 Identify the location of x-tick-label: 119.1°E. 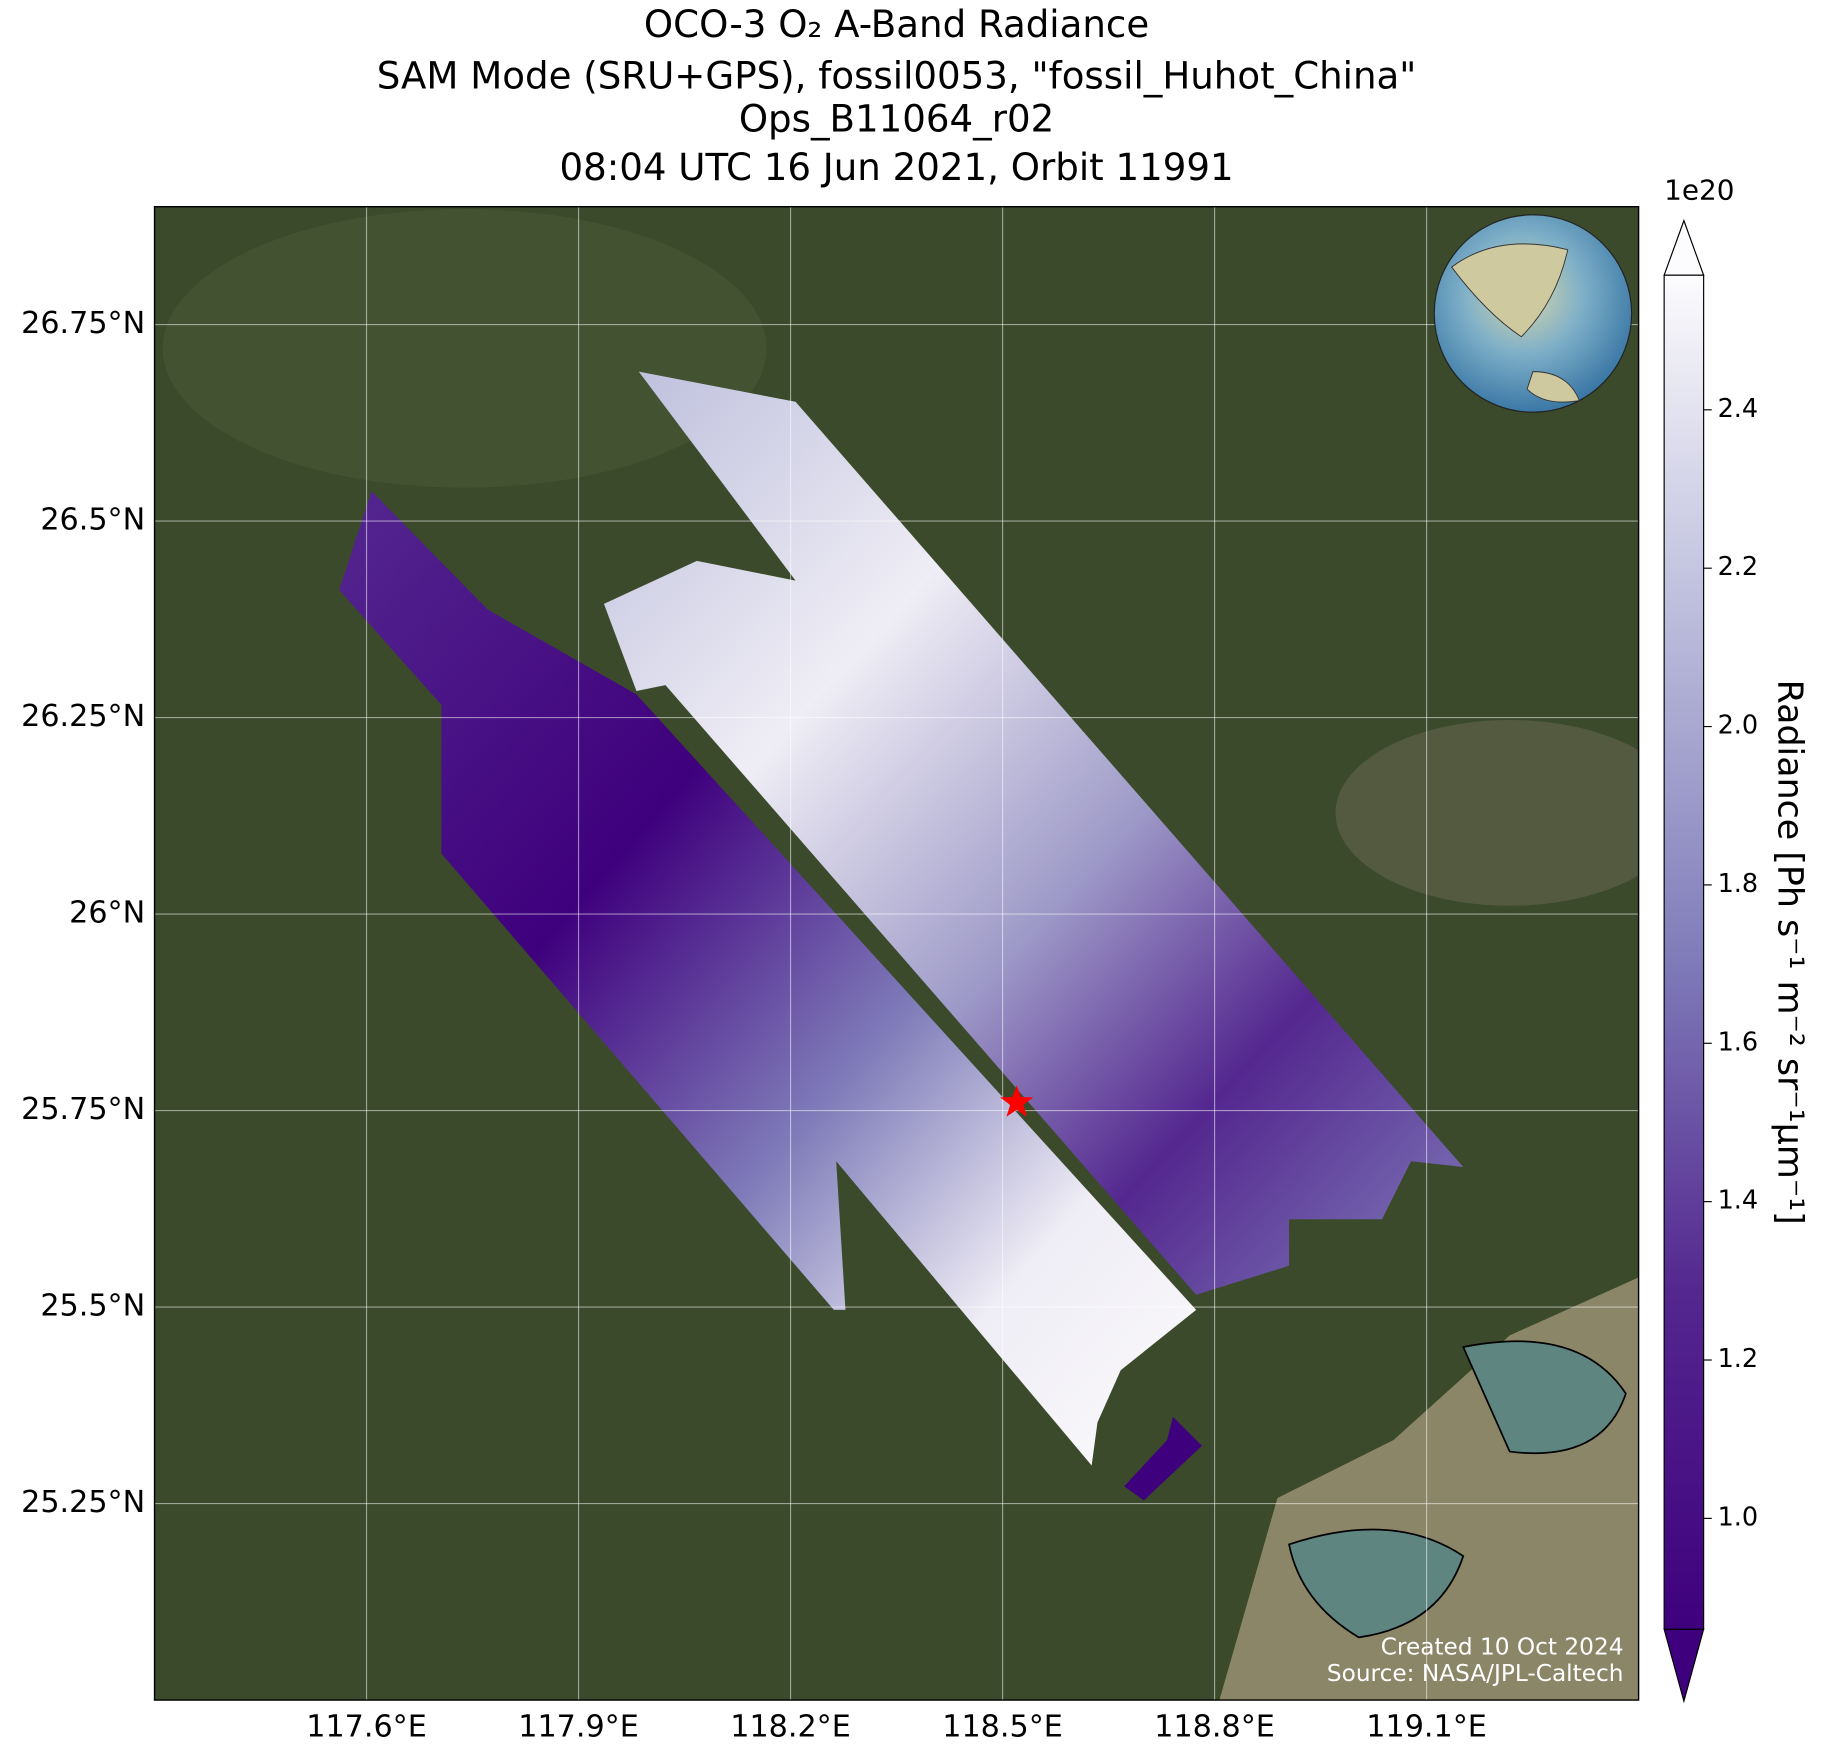
(1426, 1726).